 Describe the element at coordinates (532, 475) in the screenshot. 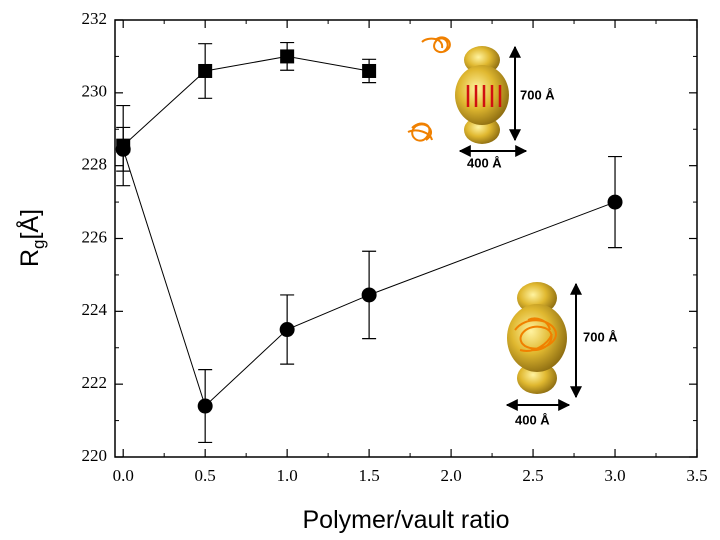

I see `x-tick-label: 2.5` at that location.